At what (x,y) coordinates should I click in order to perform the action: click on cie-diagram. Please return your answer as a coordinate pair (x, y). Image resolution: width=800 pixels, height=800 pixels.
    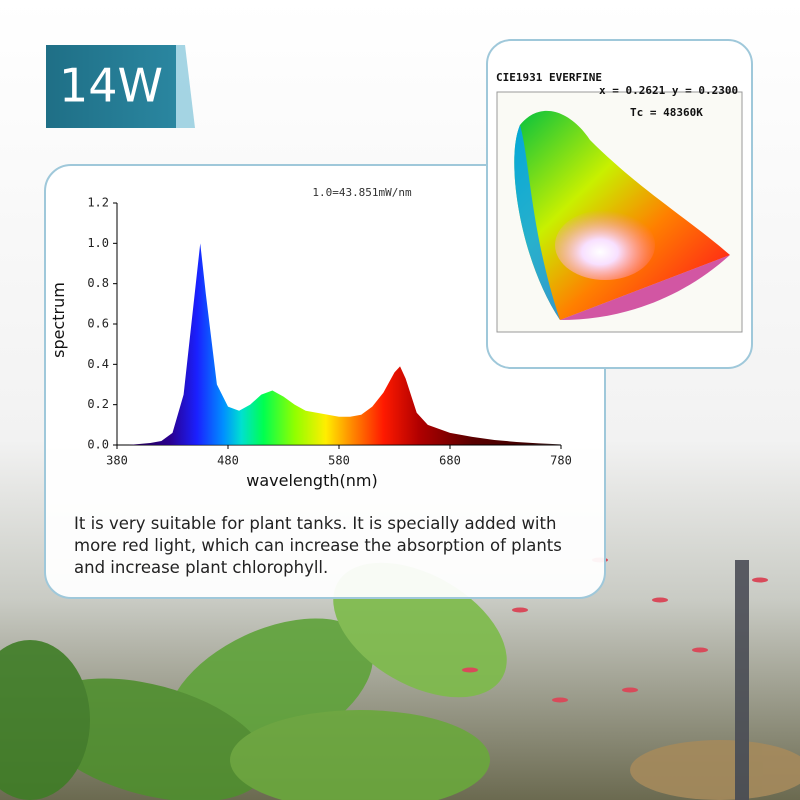
    Looking at the image, I should click on (619, 212).